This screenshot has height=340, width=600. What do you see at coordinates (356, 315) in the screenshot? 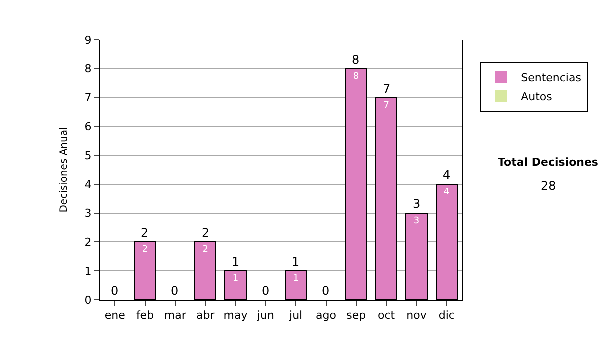
I see `x-tick-label: sep` at bounding box center [356, 315].